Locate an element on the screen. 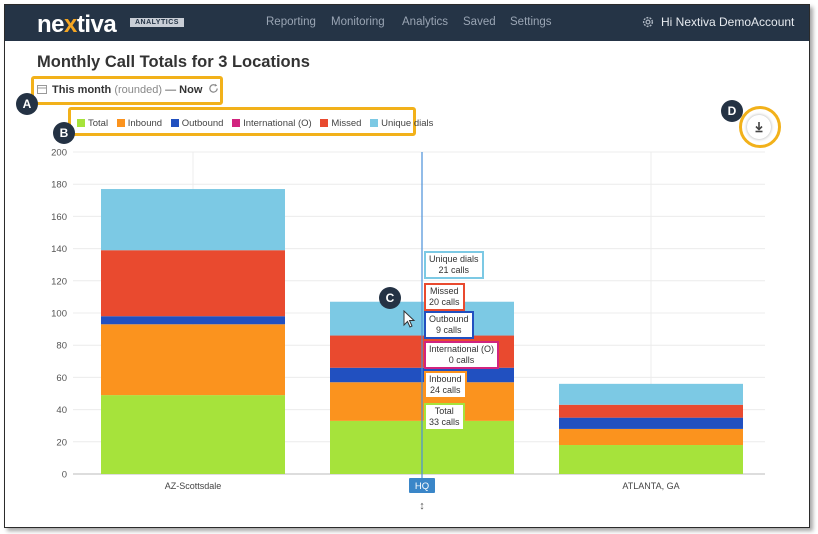 The height and width of the screenshot is (534, 818). legend-item-international: International (O) is located at coordinates (272, 123).